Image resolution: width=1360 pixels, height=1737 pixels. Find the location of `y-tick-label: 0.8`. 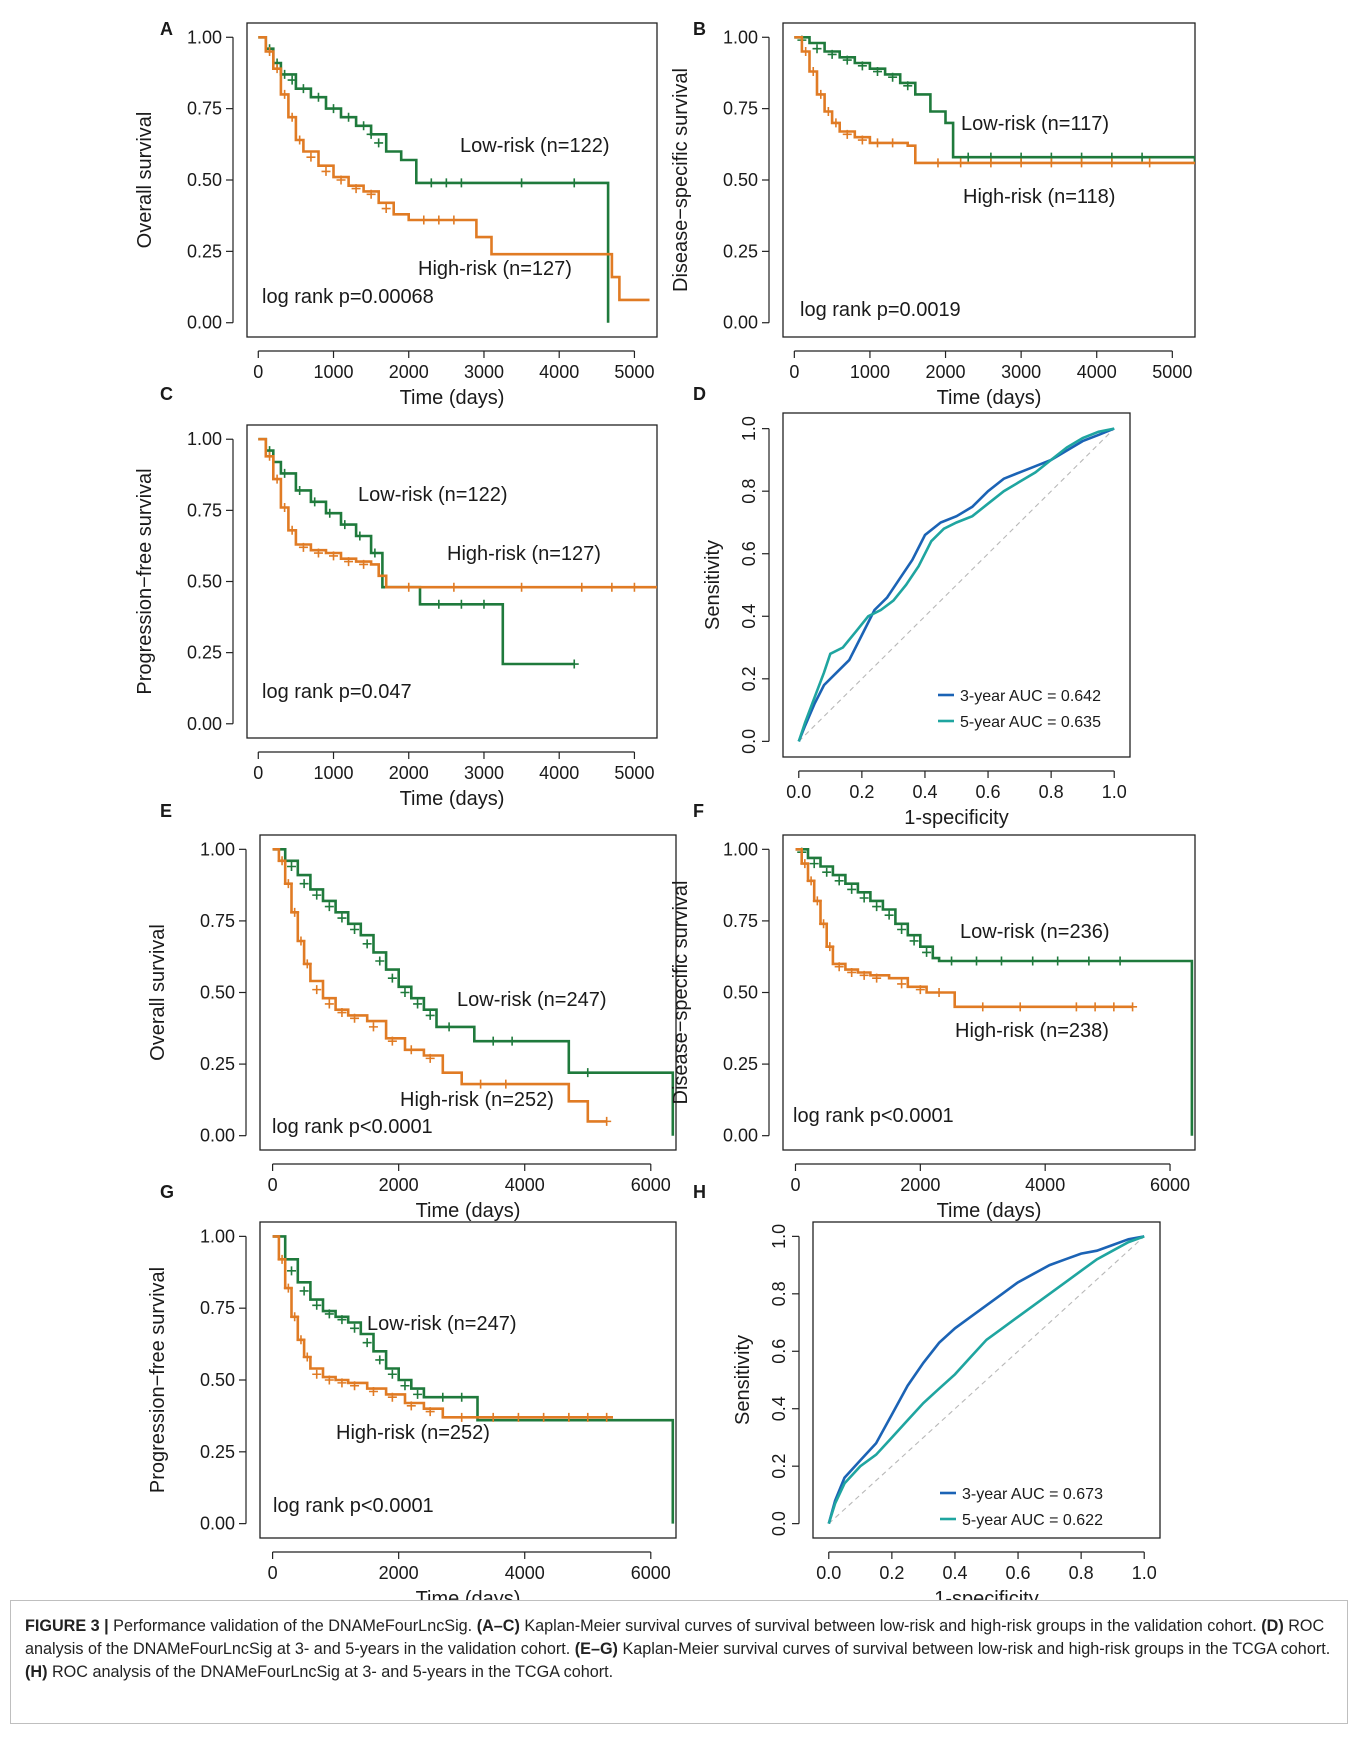

y-tick-label: 0.8 is located at coordinates (749, 491).